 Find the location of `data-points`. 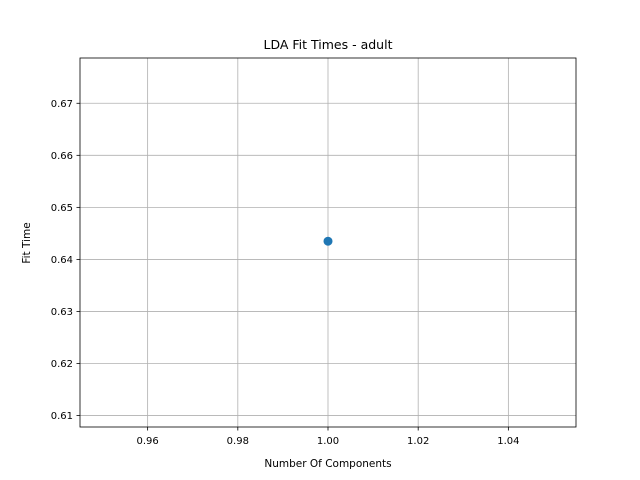

data-points is located at coordinates (328, 241).